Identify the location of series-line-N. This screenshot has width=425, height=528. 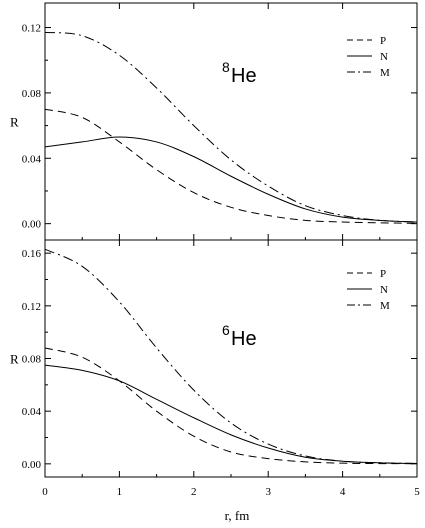
(231, 179).